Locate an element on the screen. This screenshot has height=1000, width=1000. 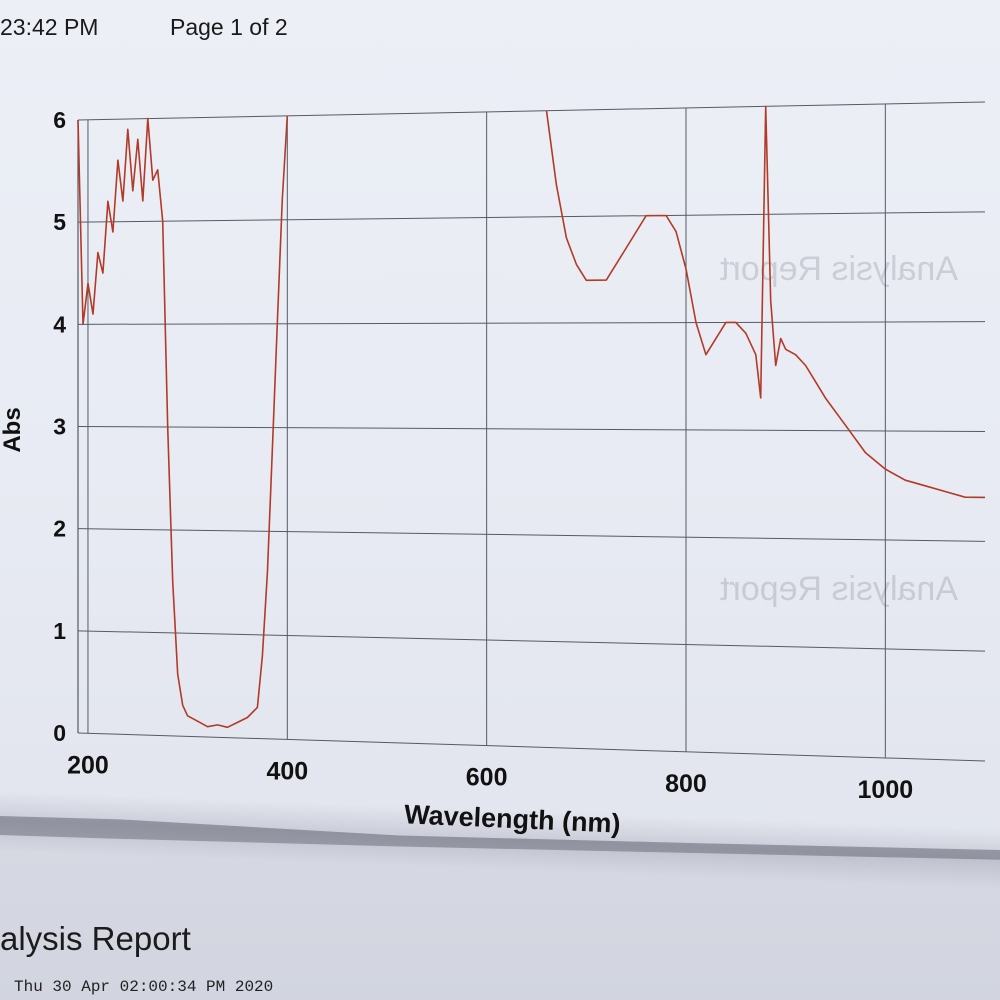
y-tick-label: 5 is located at coordinates (59, 222).